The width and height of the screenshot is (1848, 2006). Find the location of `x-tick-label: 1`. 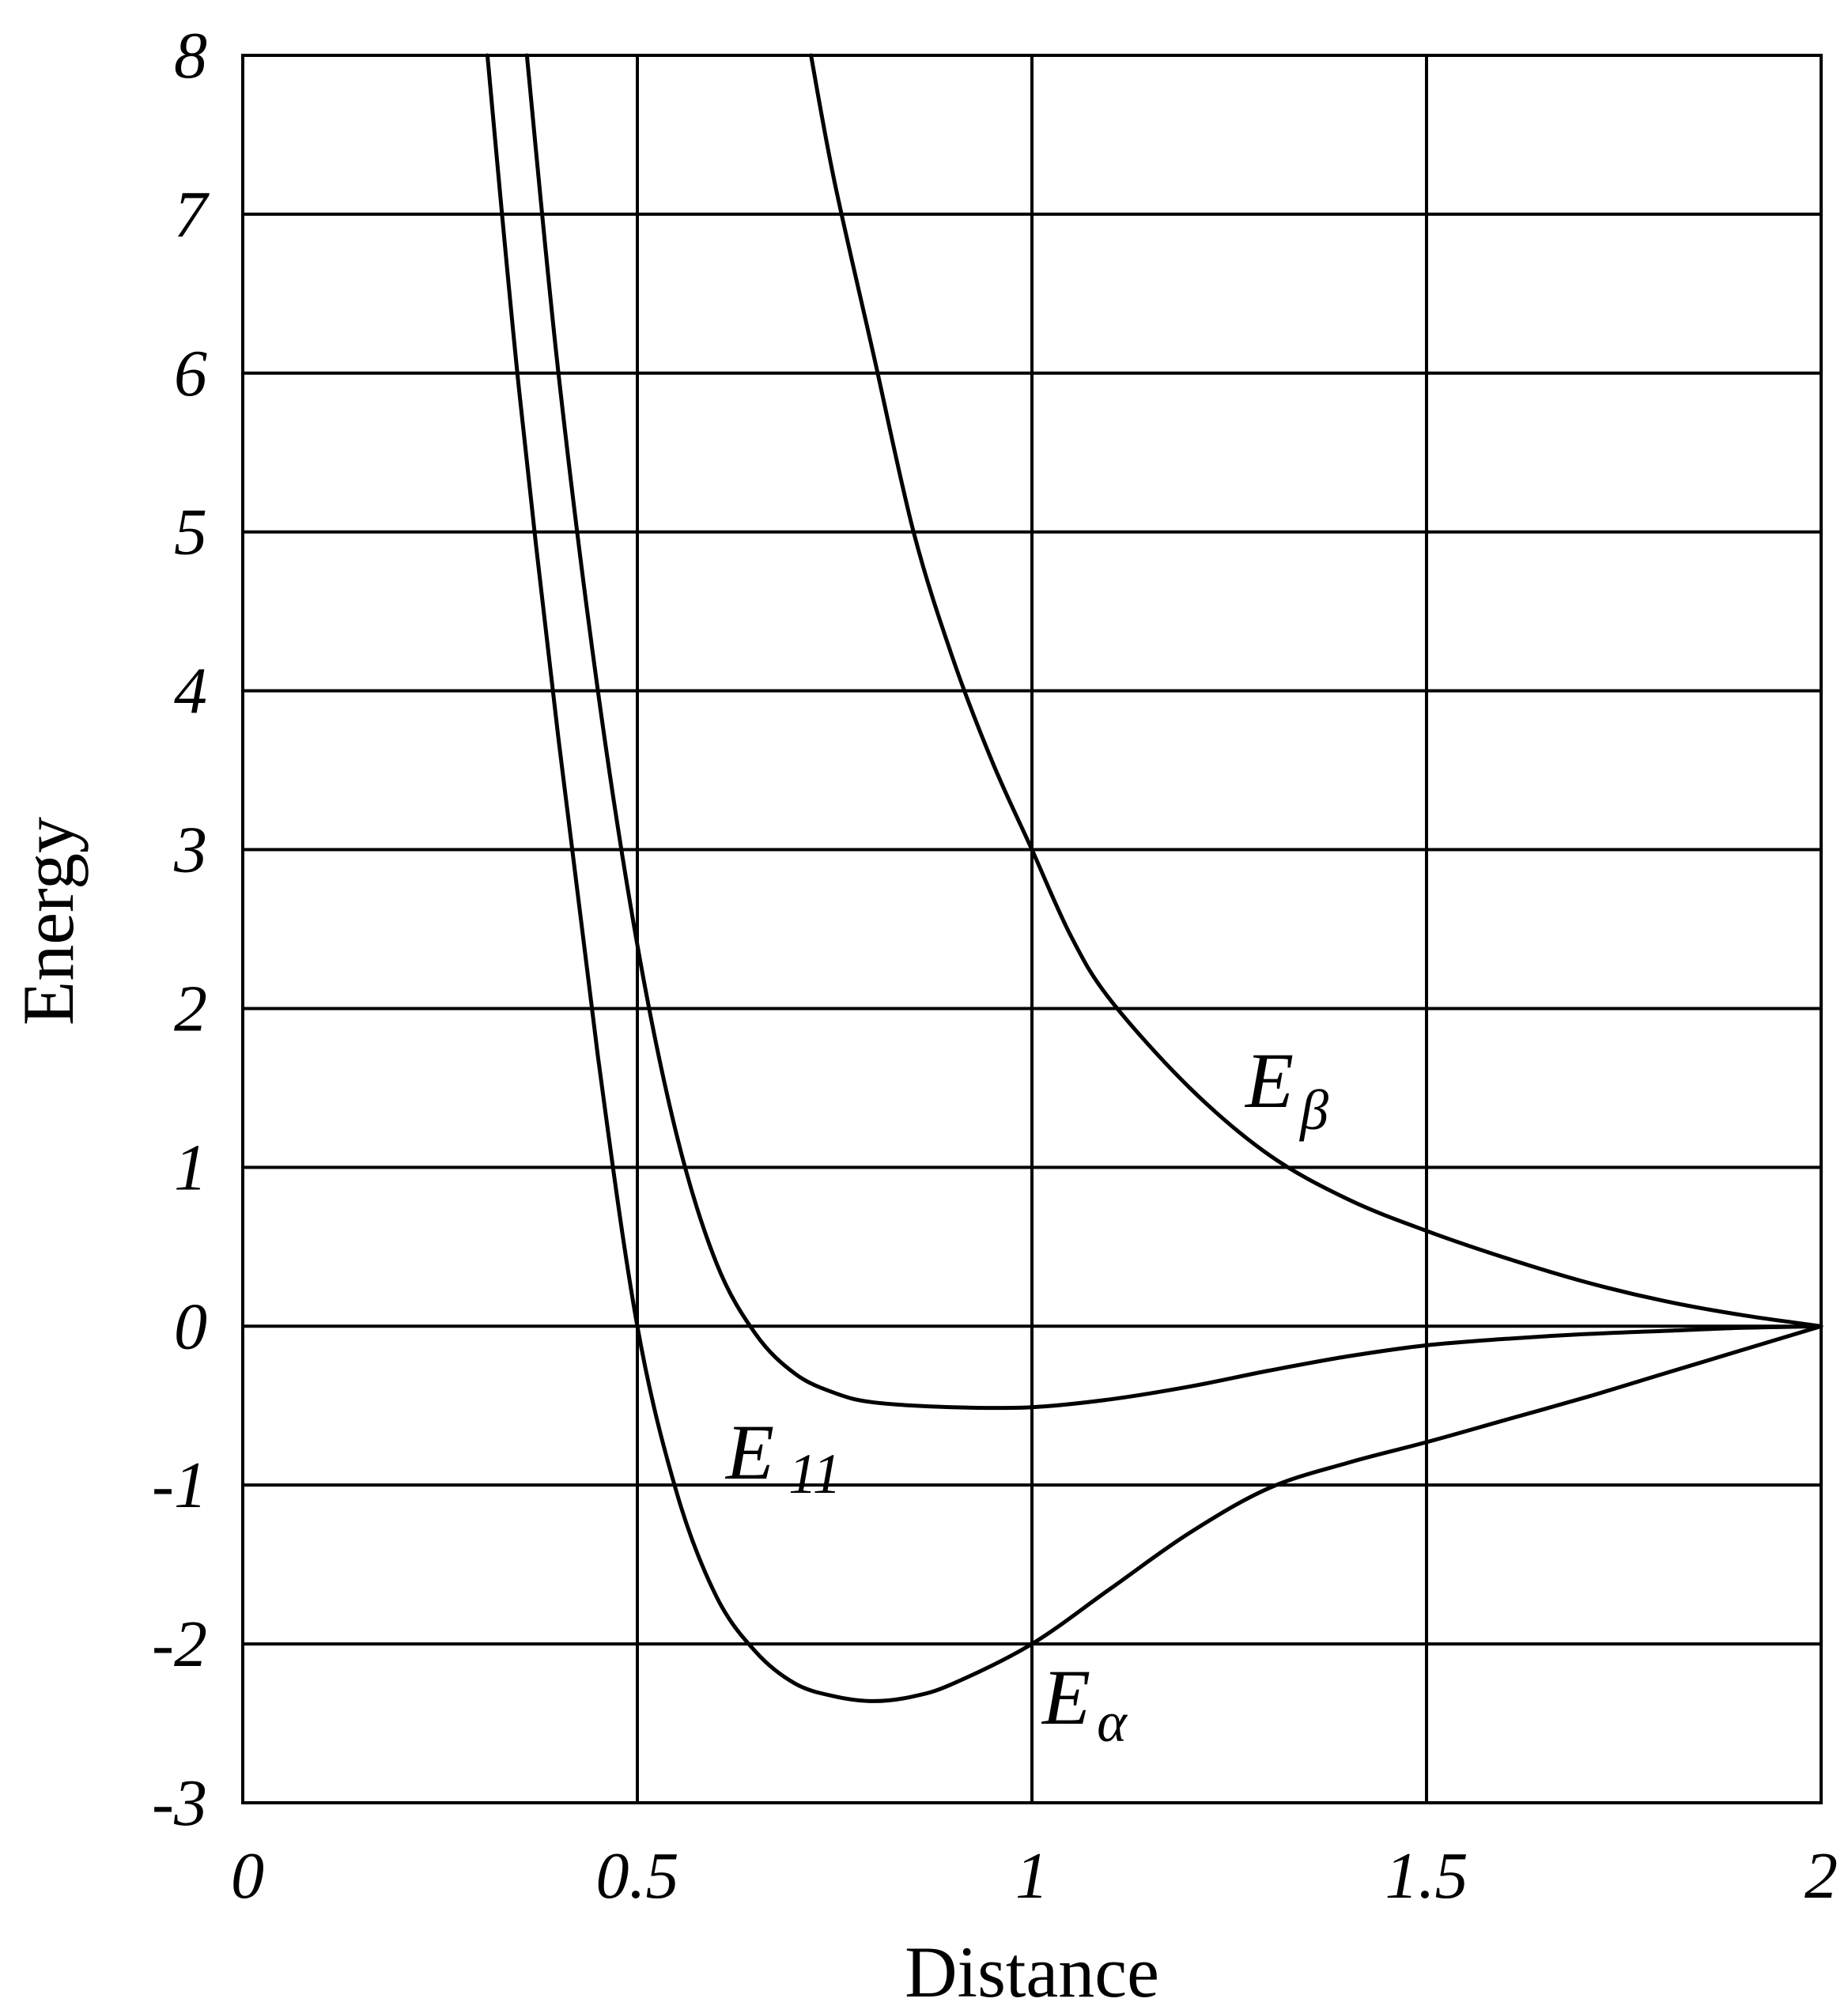

x-tick-label: 1 is located at coordinates (1032, 1876).